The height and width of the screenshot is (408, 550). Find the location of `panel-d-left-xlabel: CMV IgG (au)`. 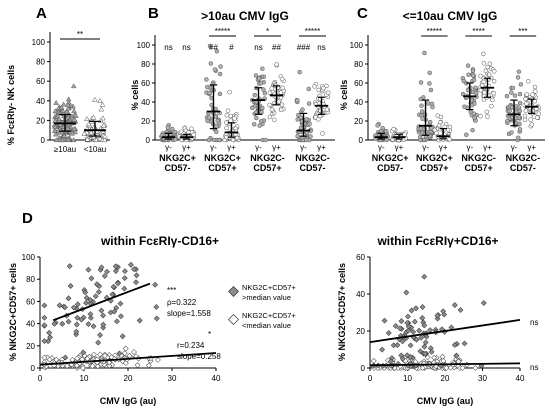

panel-d-left-xlabel: CMV IgG (au) is located at coordinates (128, 401).